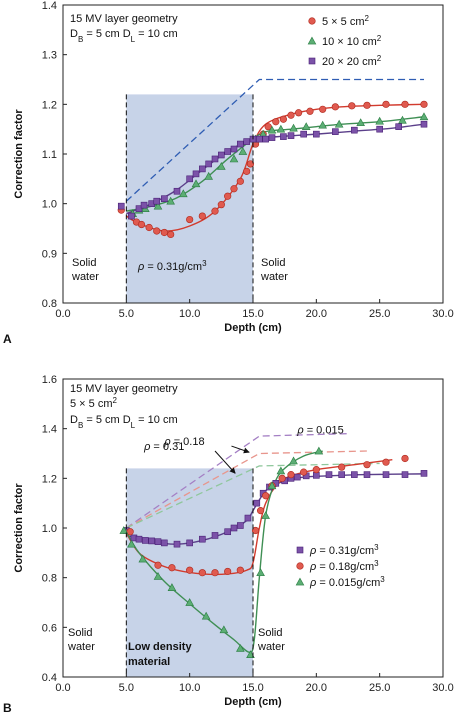  What do you see at coordinates (81, 647) in the screenshot?
I see `panel-b-left-region-label-2: water` at bounding box center [81, 647].